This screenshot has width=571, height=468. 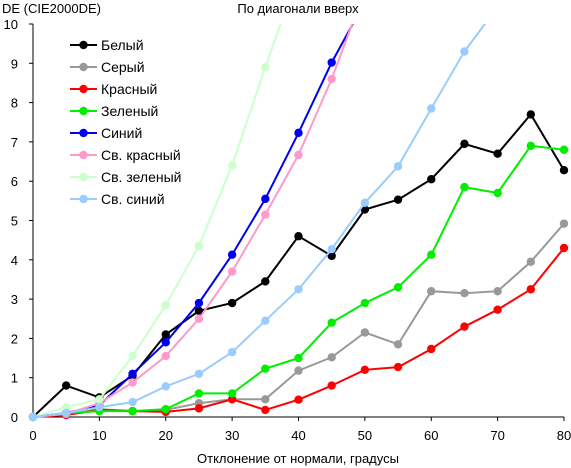 What do you see at coordinates (431, 435) in the screenshot?
I see `x-tick-label: 60` at bounding box center [431, 435].